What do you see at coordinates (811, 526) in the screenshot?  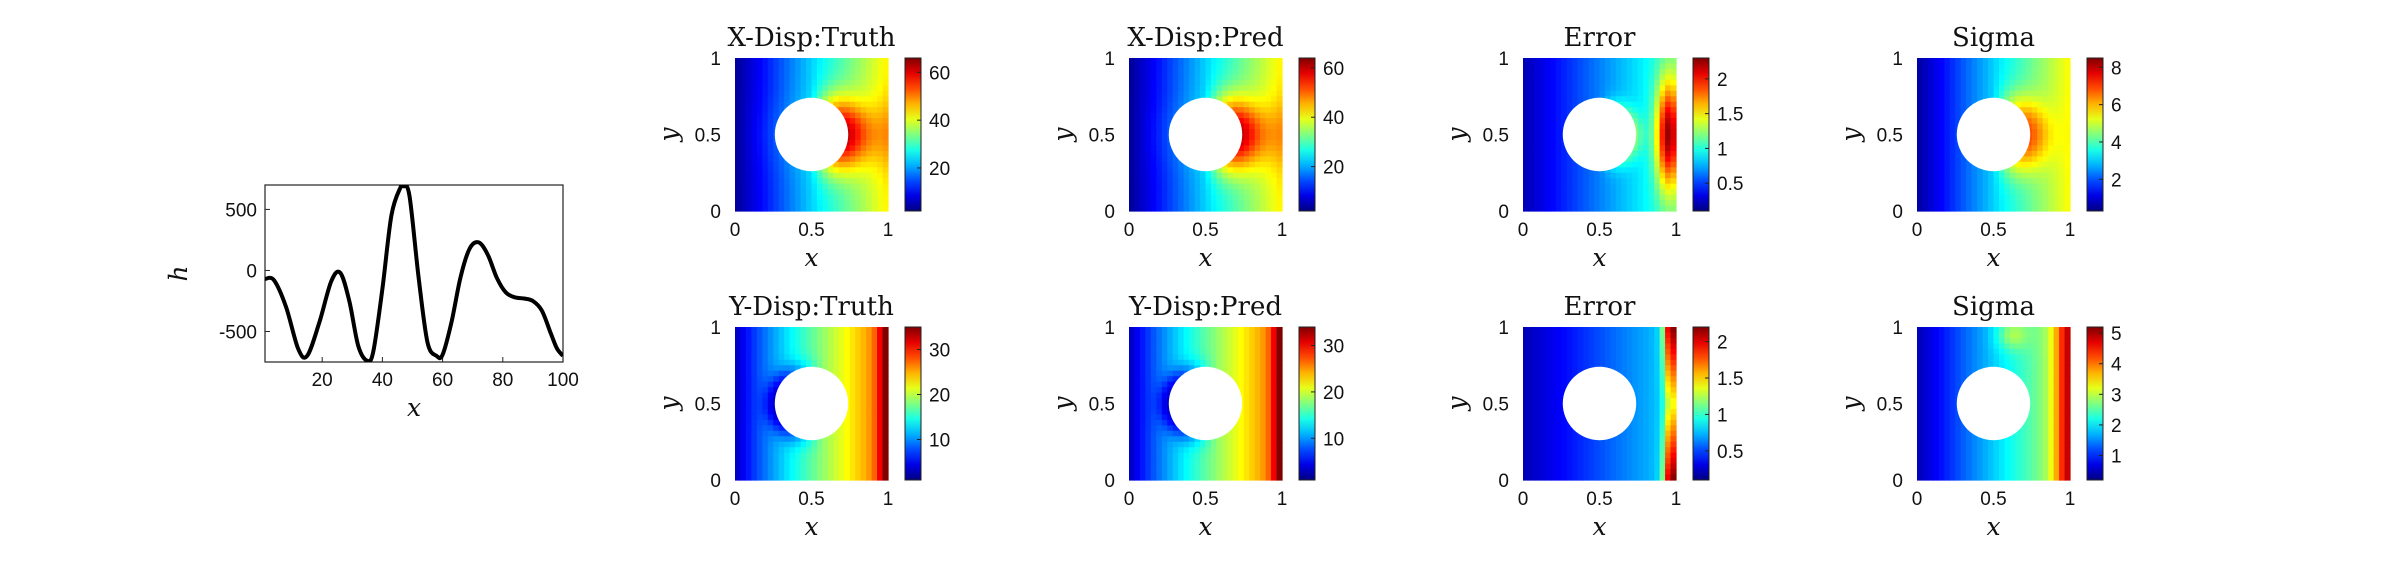 I see `x-axis-label: x` at bounding box center [811, 526].